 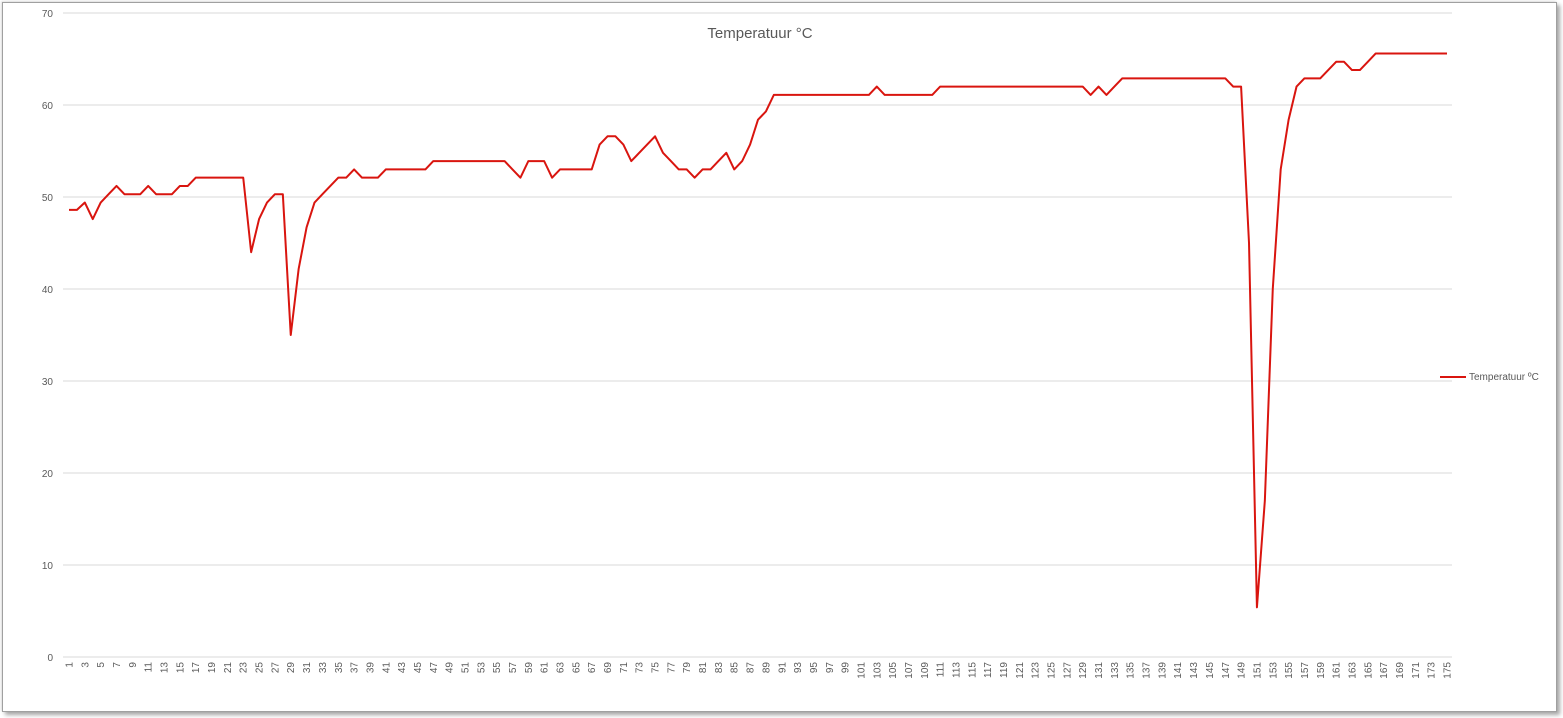 What do you see at coordinates (687, 668) in the screenshot?
I see `x-tick-label: 79` at bounding box center [687, 668].